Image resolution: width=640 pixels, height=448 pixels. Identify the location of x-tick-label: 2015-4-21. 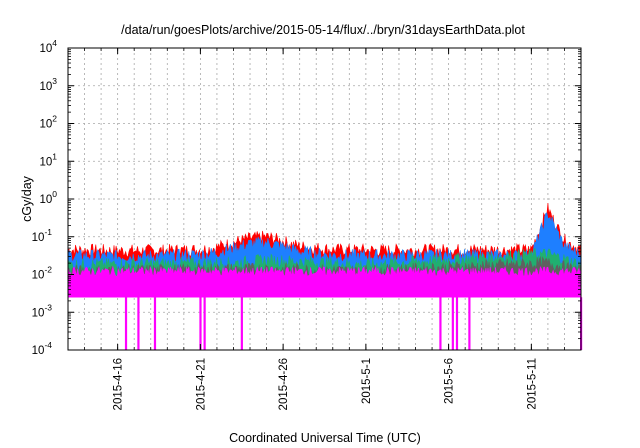
(201, 384).